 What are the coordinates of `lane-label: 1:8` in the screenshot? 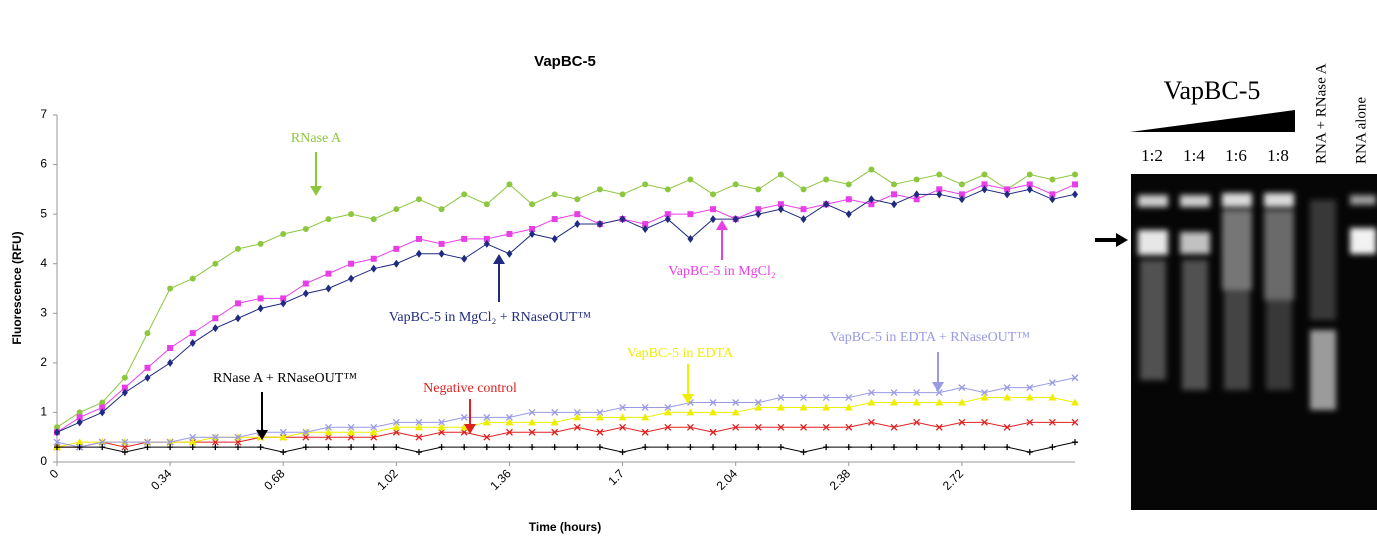 It's located at (1278, 155).